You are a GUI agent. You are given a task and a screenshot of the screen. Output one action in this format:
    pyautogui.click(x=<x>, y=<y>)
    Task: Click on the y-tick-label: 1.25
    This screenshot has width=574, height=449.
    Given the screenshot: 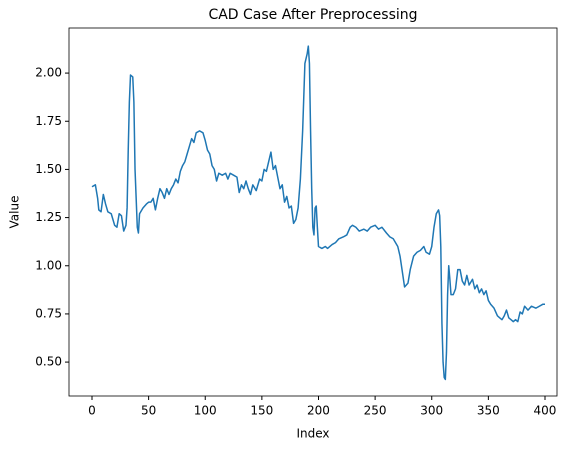 What is the action you would take?
    pyautogui.click(x=48, y=217)
    